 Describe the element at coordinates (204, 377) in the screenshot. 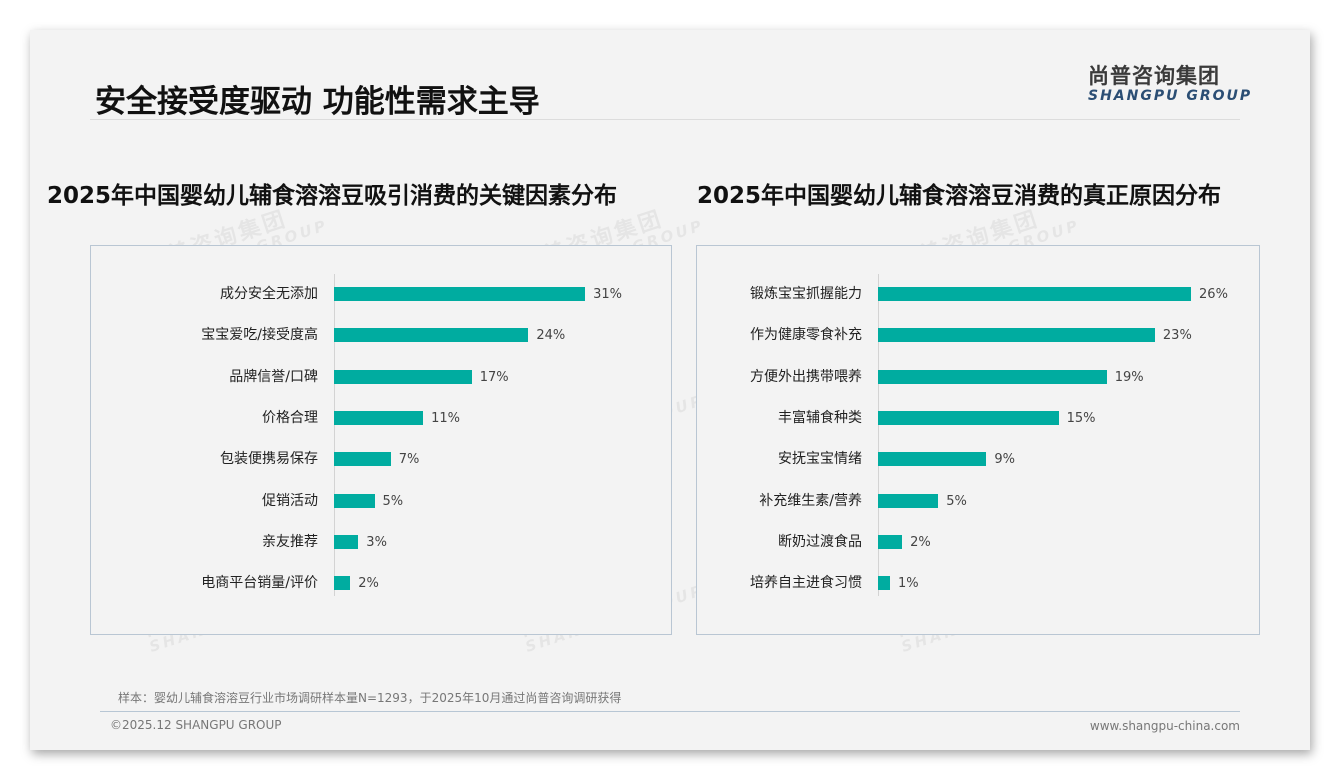

I see `bar-row-label-wrap: 品牌信誉/口碑` at that location.